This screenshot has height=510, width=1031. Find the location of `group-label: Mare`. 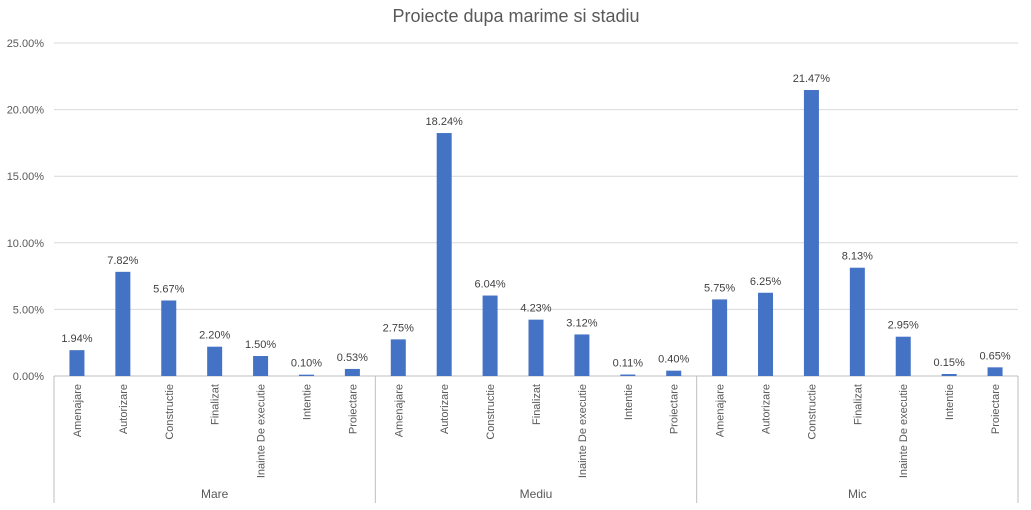

group-label: Mare is located at coordinates (215, 494).